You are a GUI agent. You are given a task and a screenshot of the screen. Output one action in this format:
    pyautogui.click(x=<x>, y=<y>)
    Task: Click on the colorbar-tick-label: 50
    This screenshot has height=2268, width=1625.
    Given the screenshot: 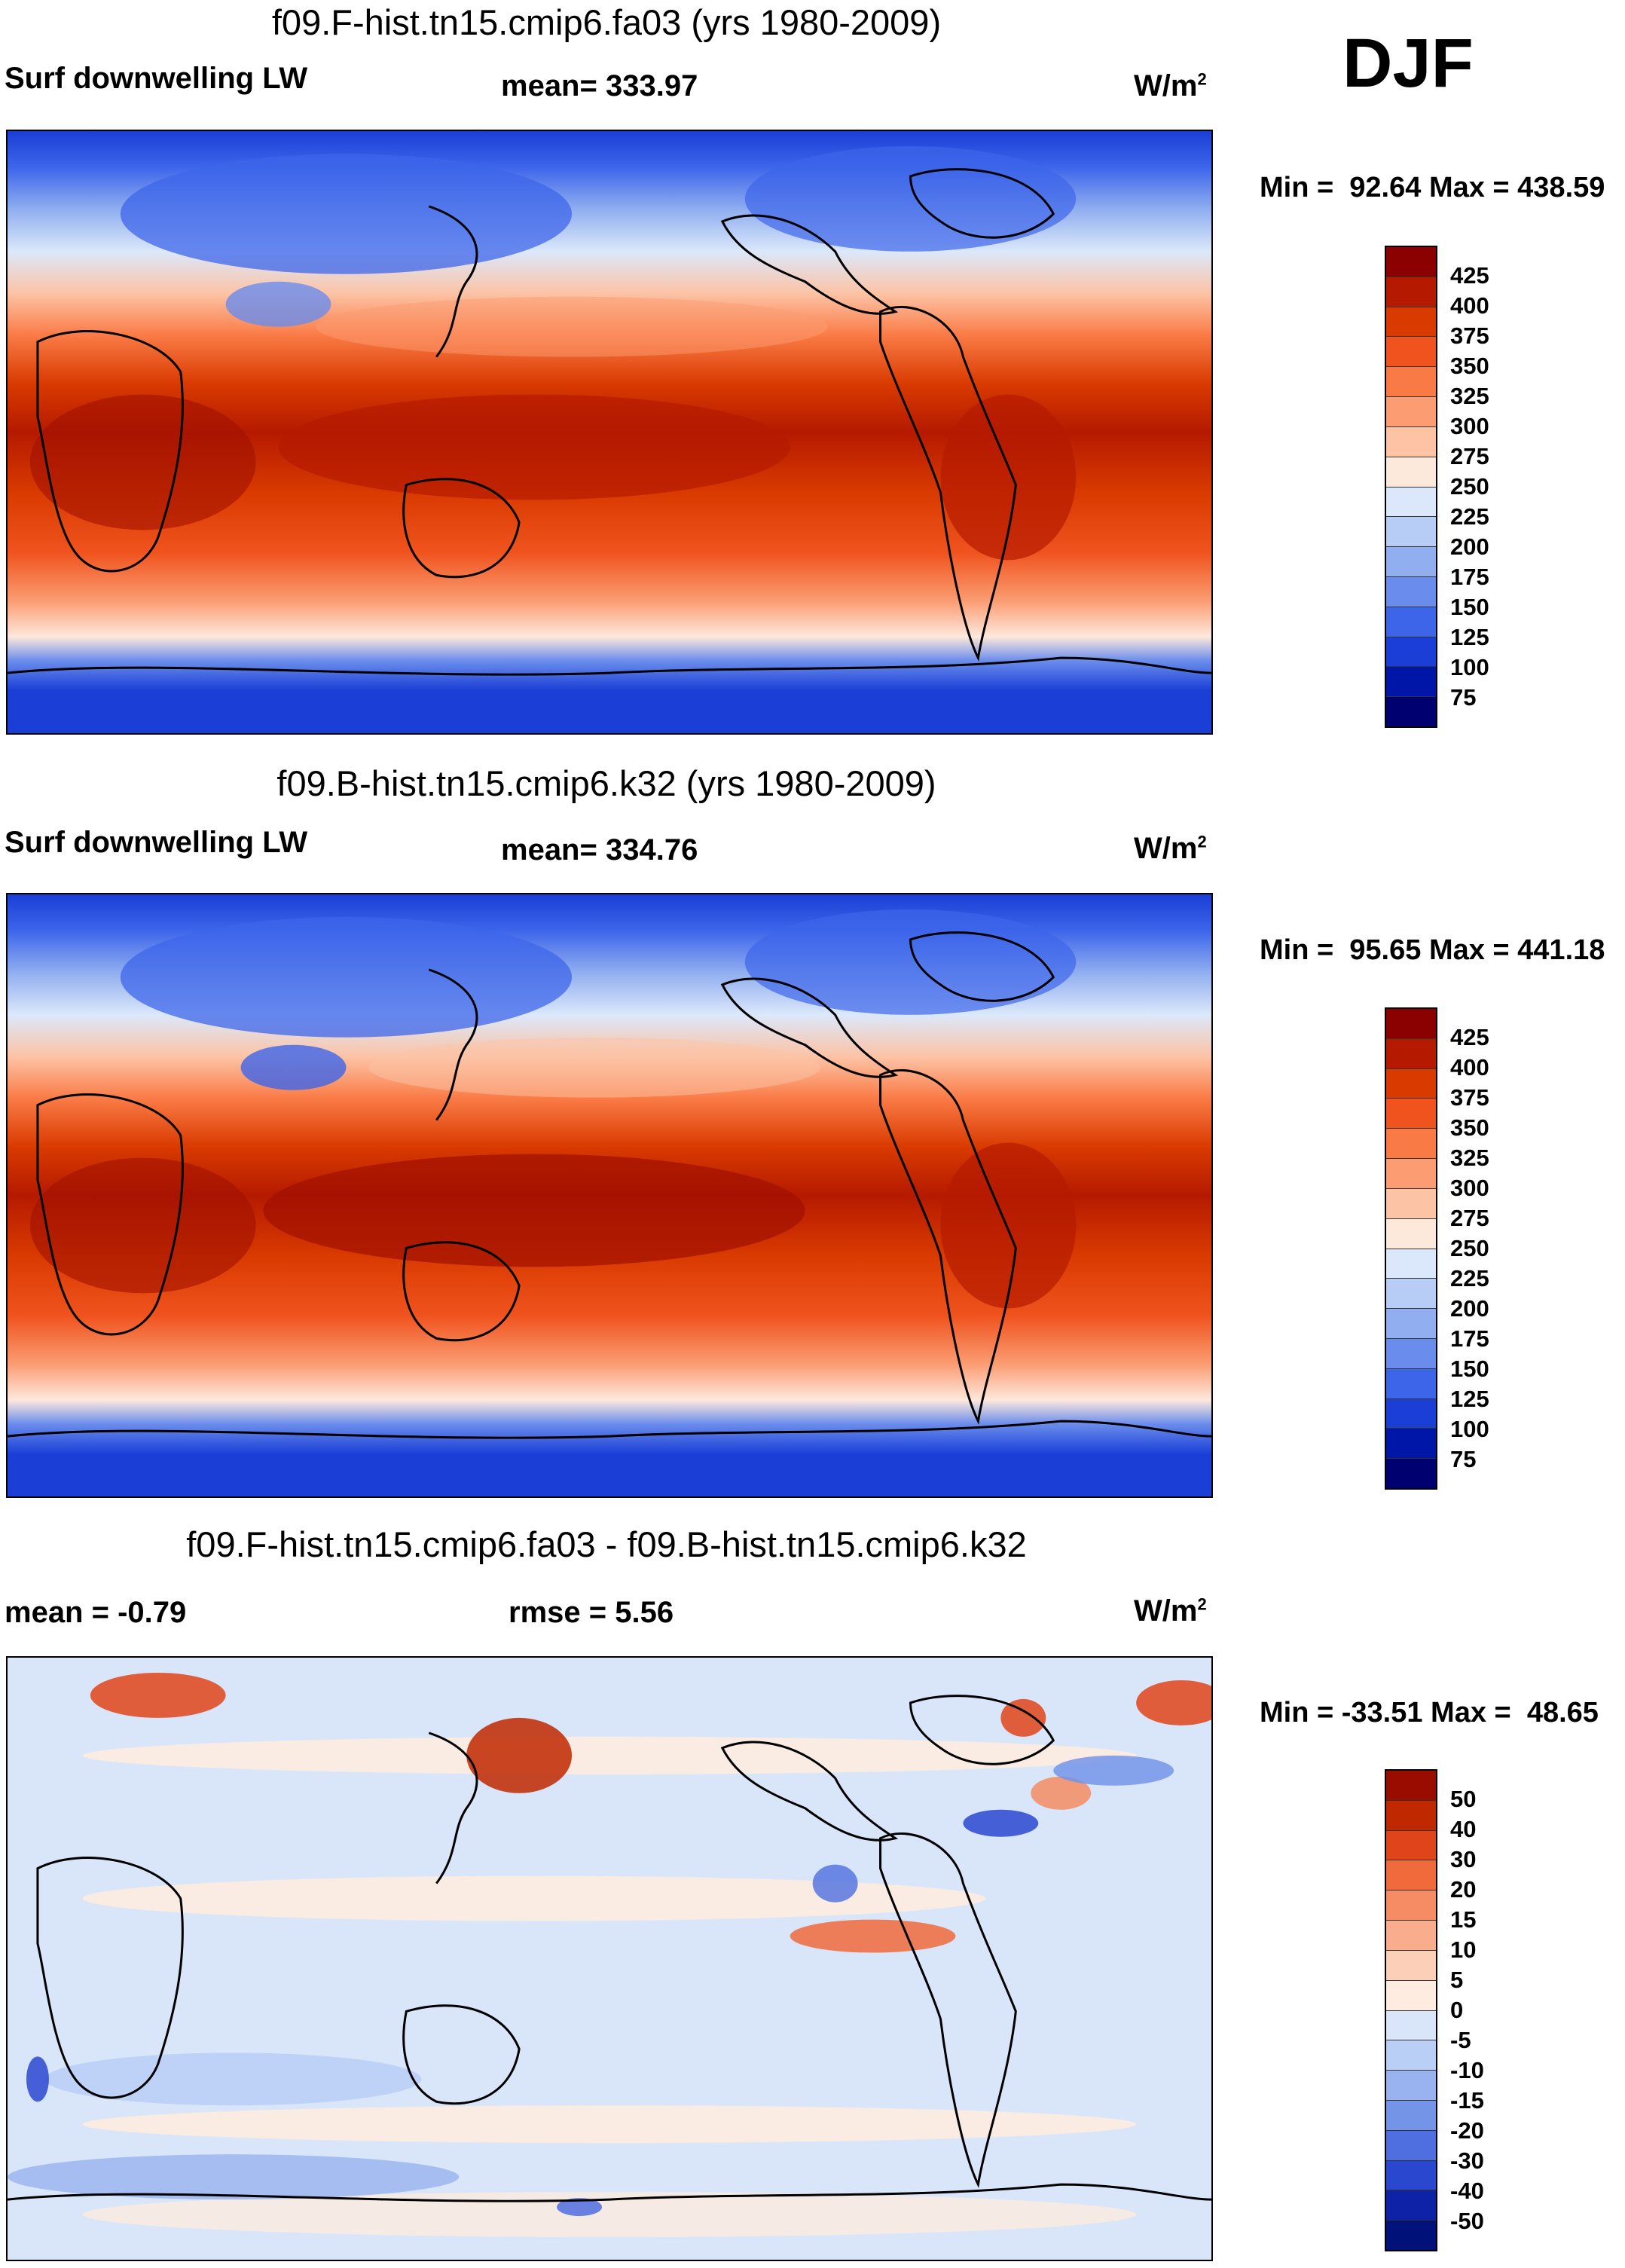 What is the action you would take?
    pyautogui.click(x=1463, y=1799)
    